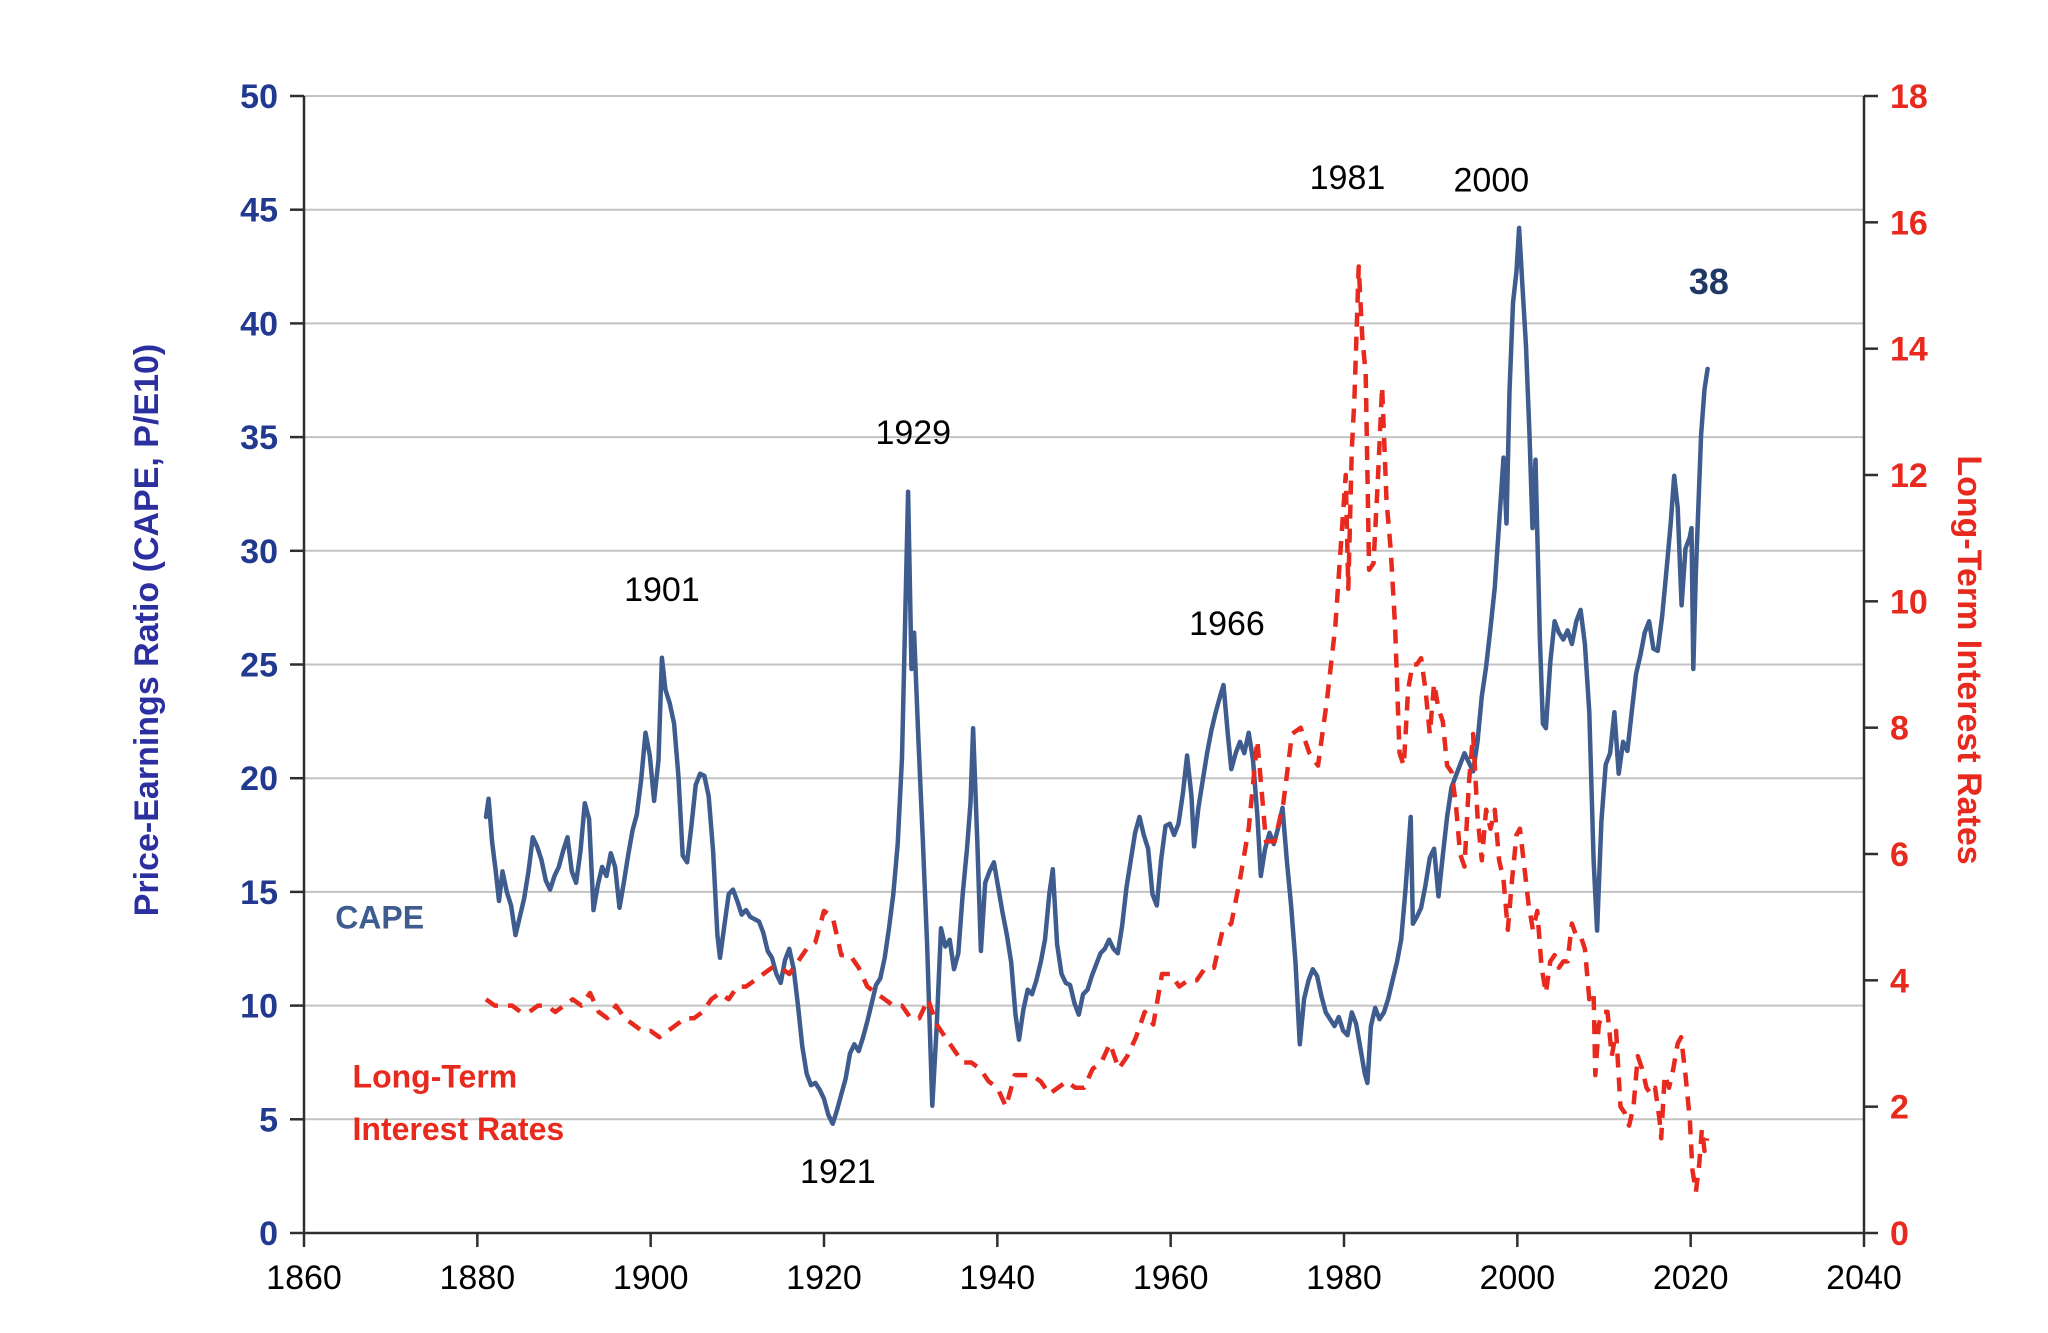 This screenshot has height=1333, width=2048. Describe the element at coordinates (1344, 1278) in the screenshot. I see `x-tick-label: 1980` at that location.